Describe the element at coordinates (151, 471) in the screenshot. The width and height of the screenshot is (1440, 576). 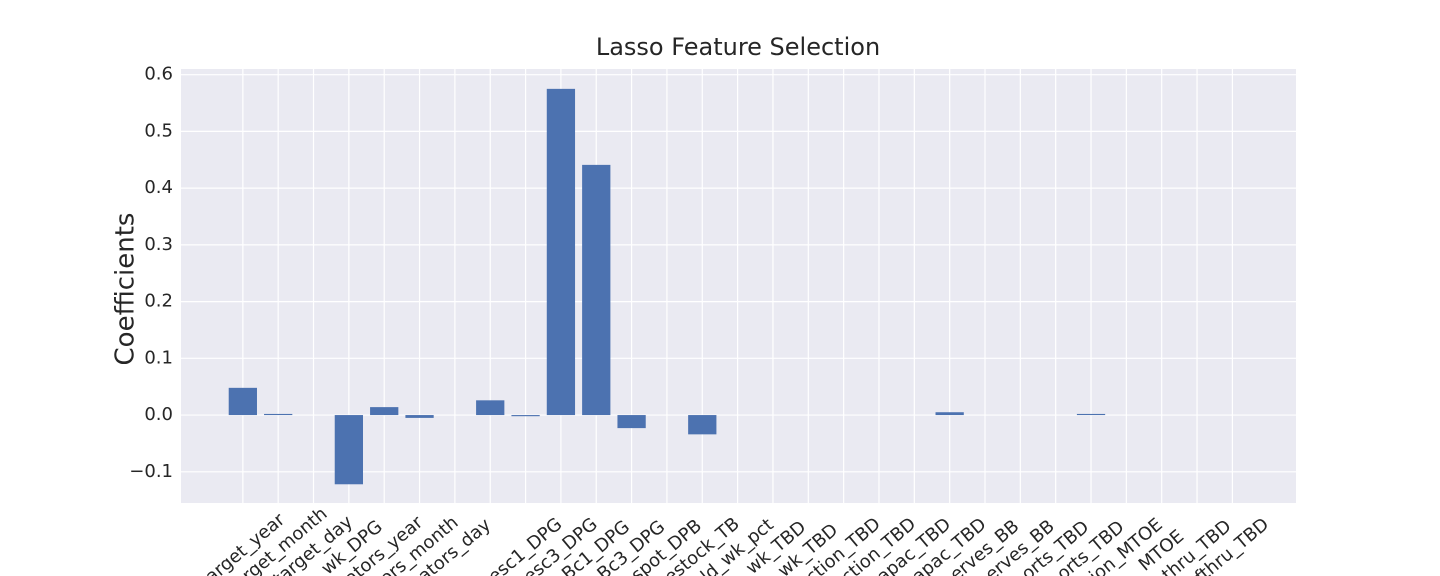
I see `y-tick-label: −0.1` at that location.